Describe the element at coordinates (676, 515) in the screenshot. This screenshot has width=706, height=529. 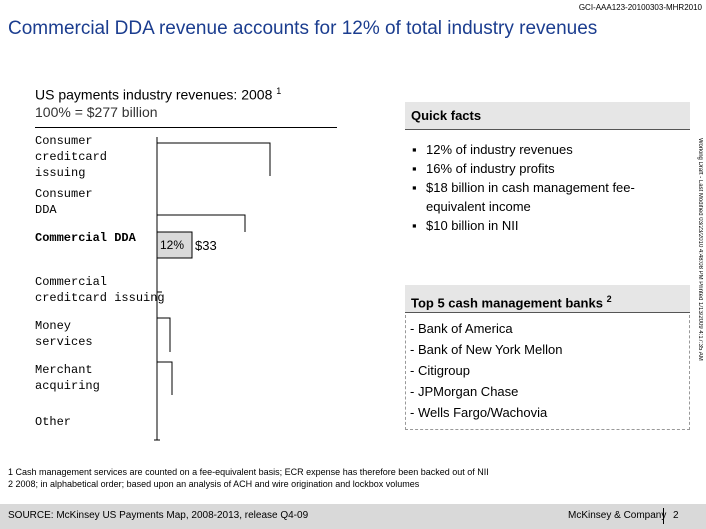
I see `page-number: 2` at that location.